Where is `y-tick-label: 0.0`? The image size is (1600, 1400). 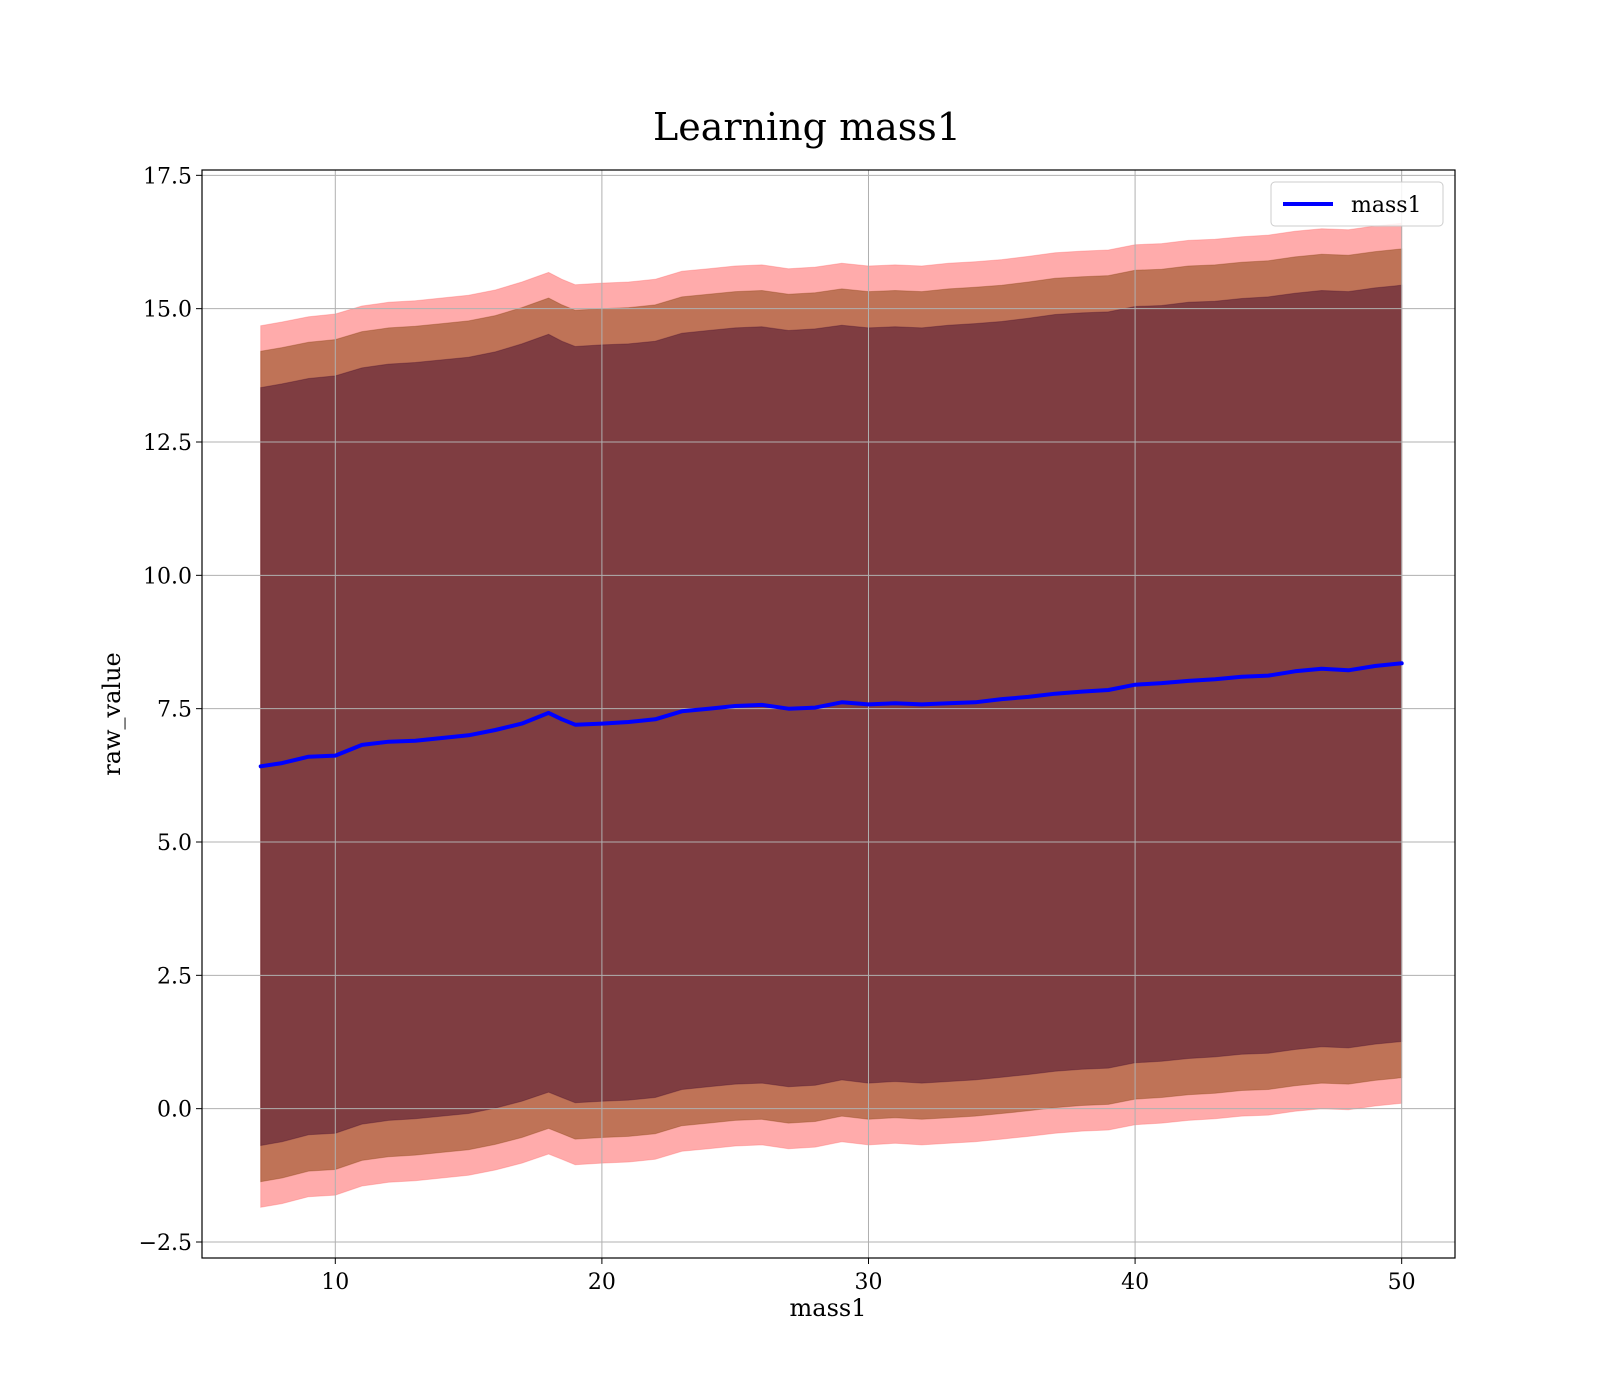 y-tick-label: 0.0 is located at coordinates (174, 1110).